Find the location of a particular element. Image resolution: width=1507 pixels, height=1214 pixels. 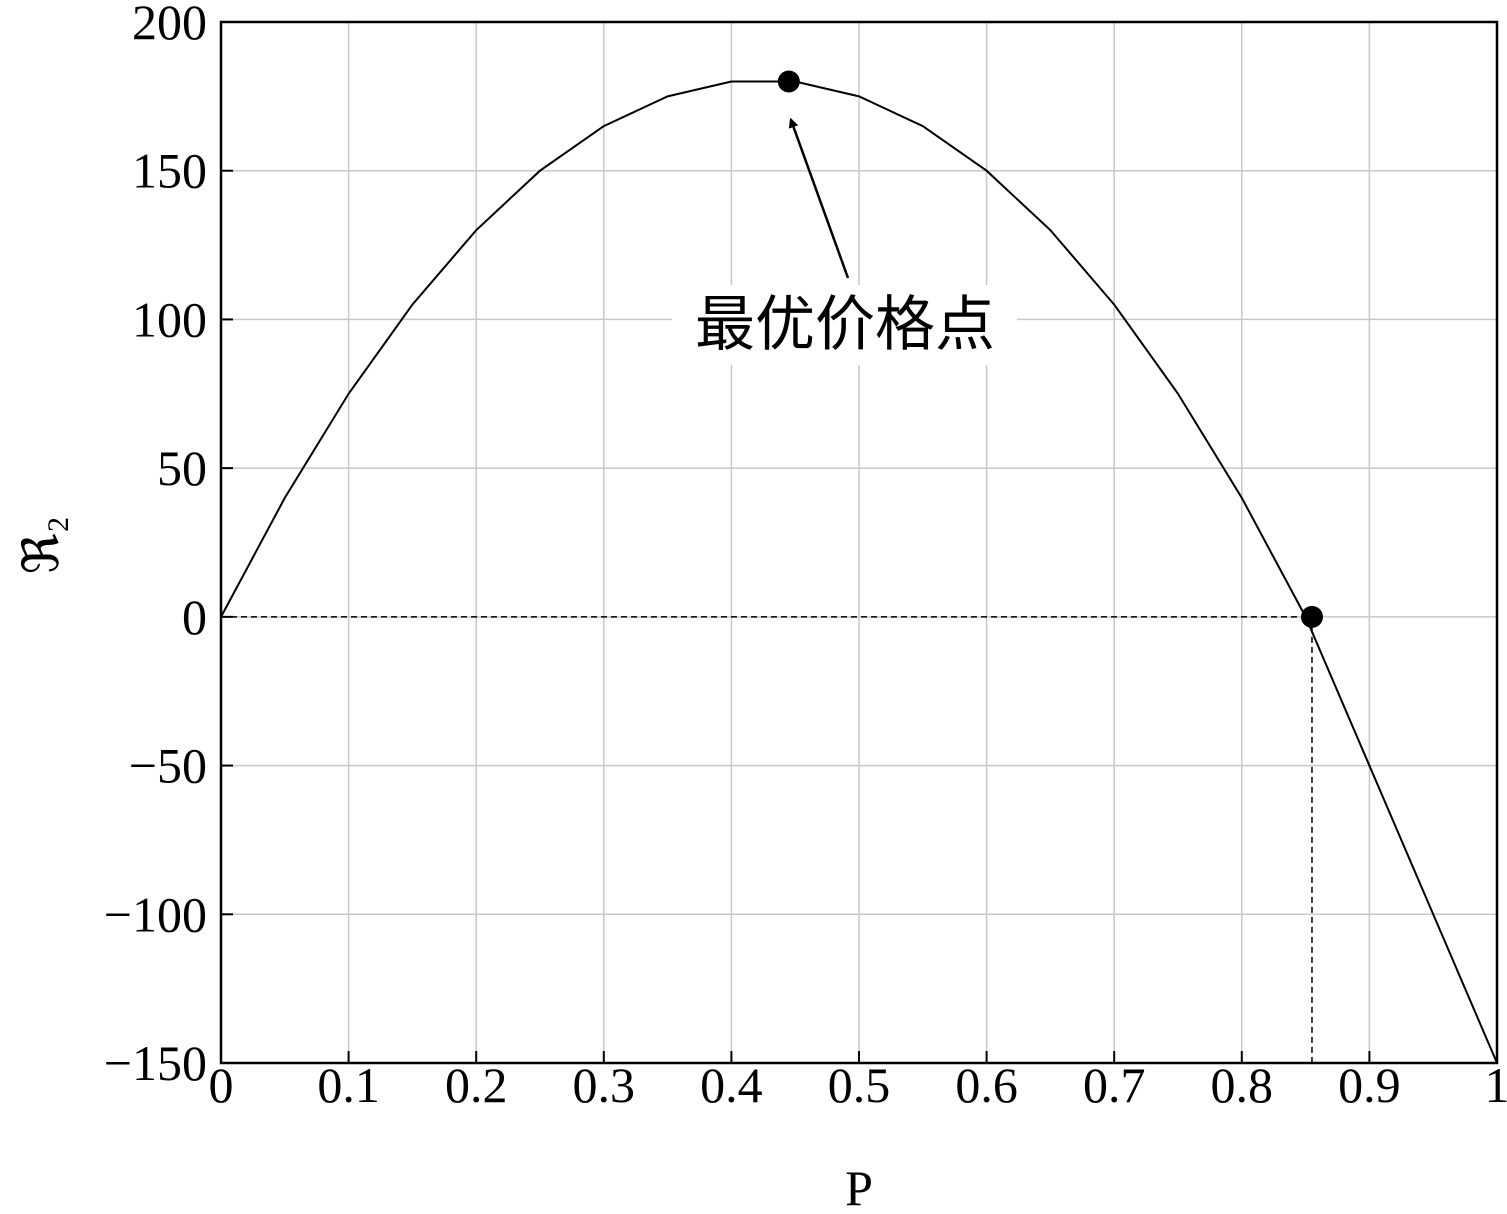

x-tick-label: 0.9 is located at coordinates (1369, 1085).